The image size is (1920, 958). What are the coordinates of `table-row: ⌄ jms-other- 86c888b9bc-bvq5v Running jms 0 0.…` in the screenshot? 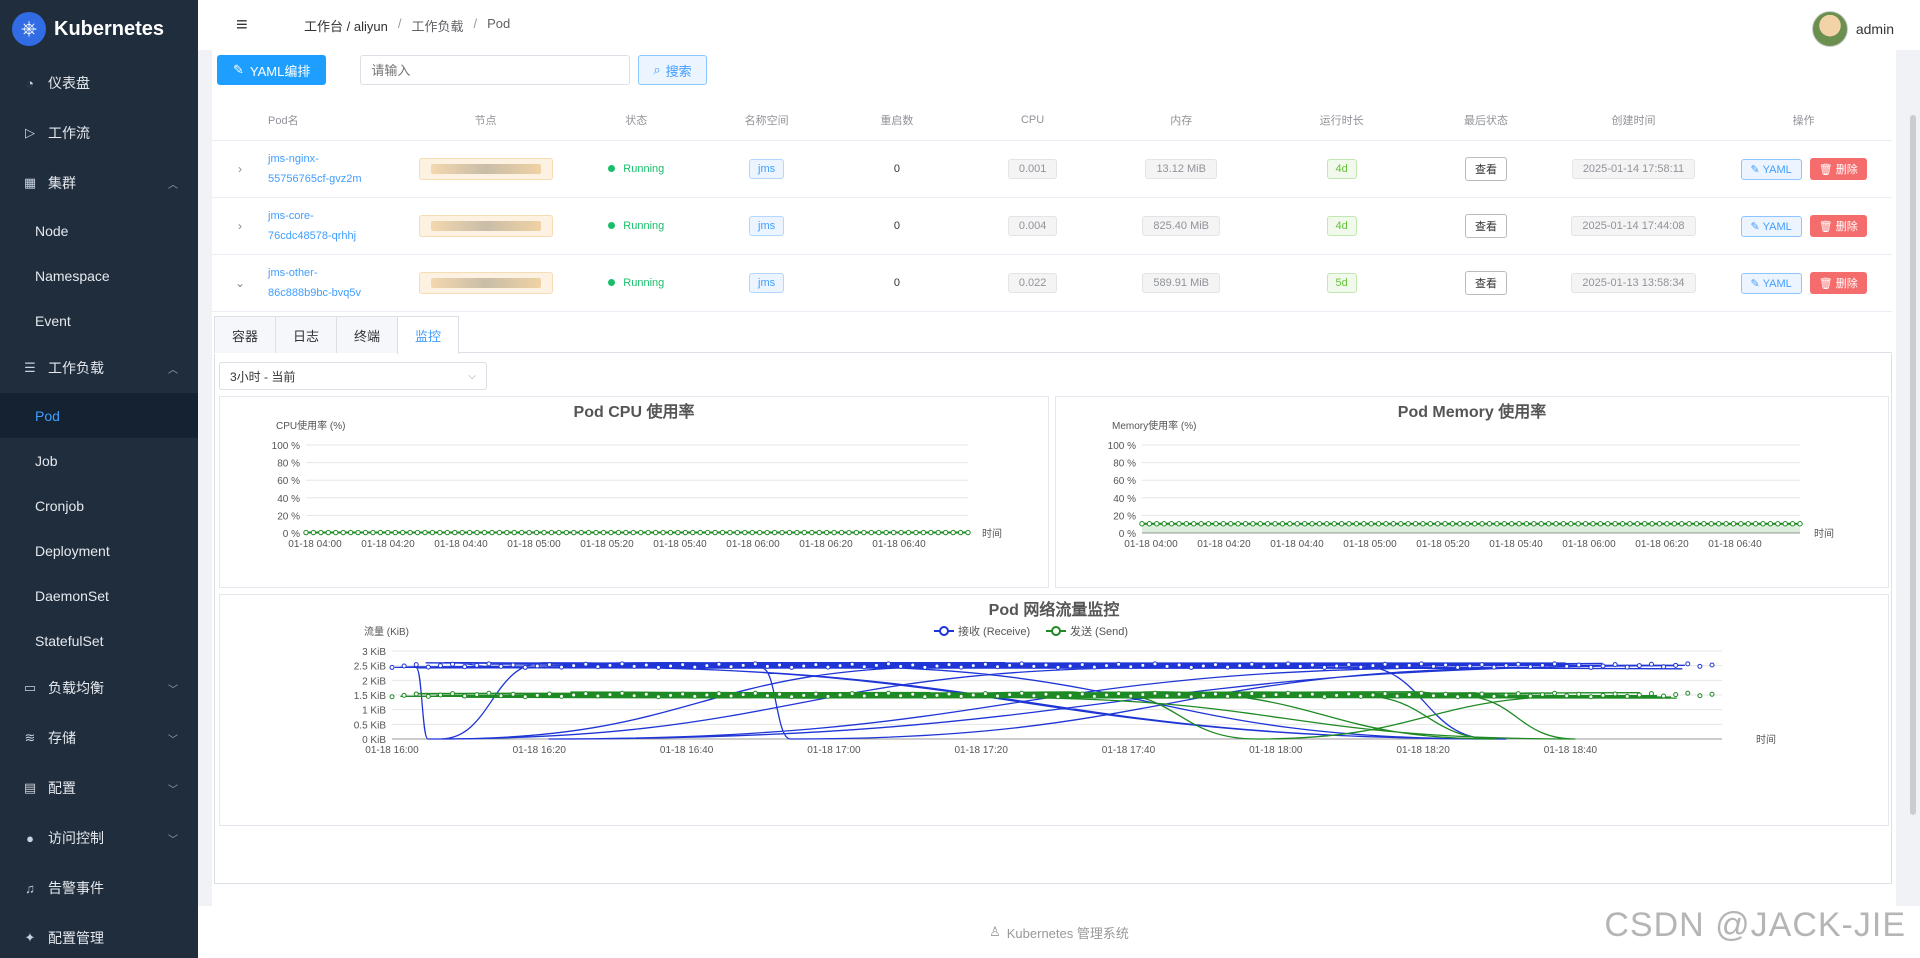 It's located at (1052, 283).